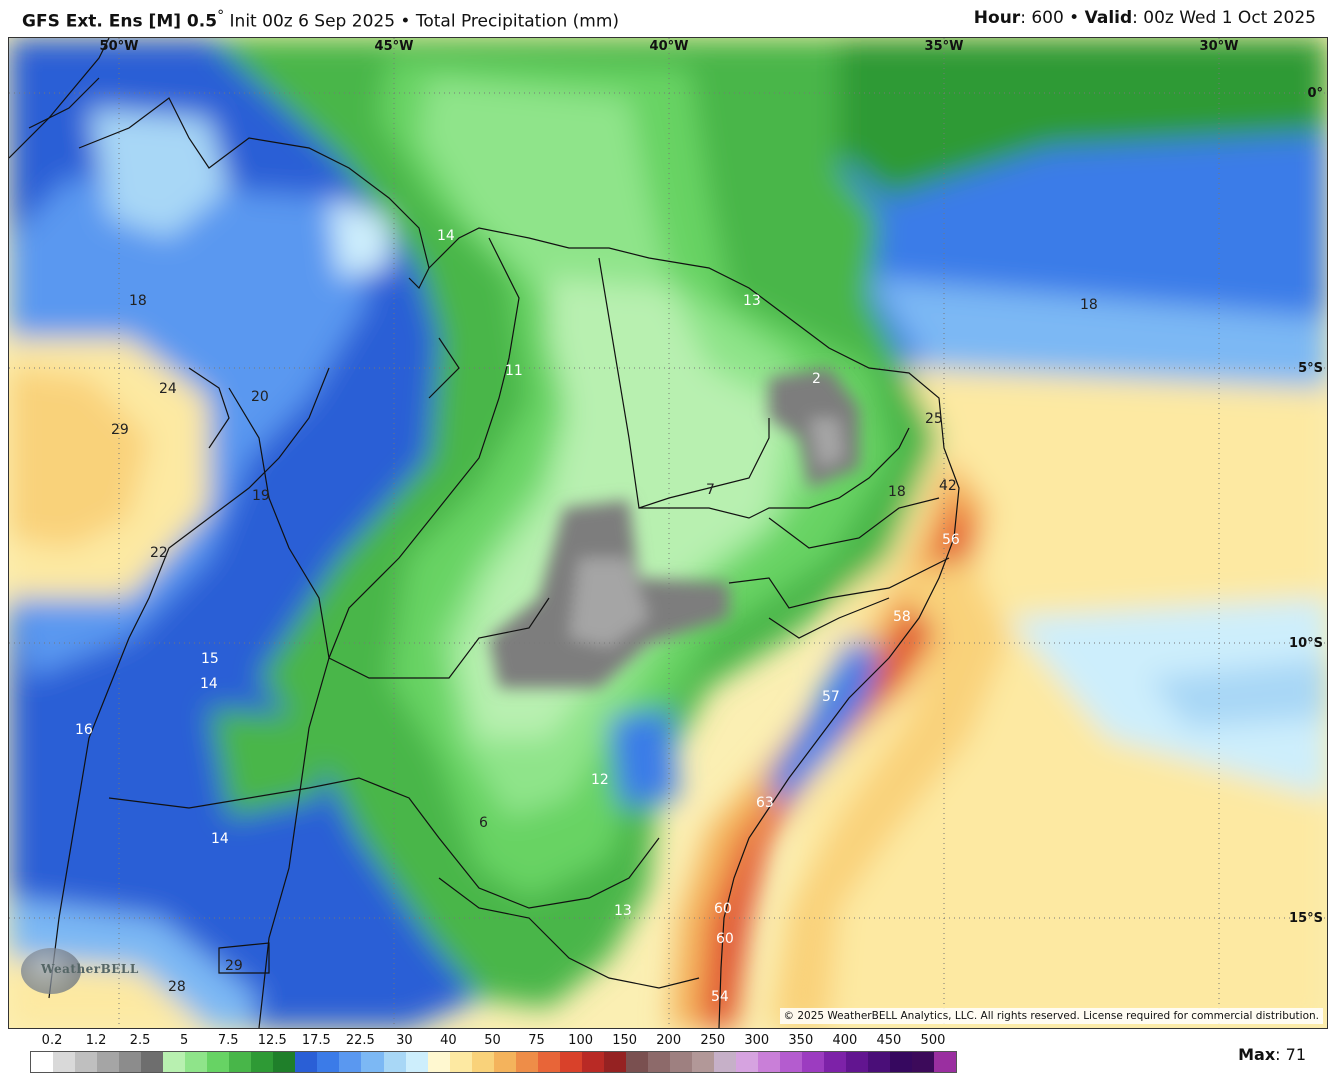 The height and width of the screenshot is (1080, 1328). What do you see at coordinates (713, 1040) in the screenshot?
I see `legend-tick-label: 250` at bounding box center [713, 1040].